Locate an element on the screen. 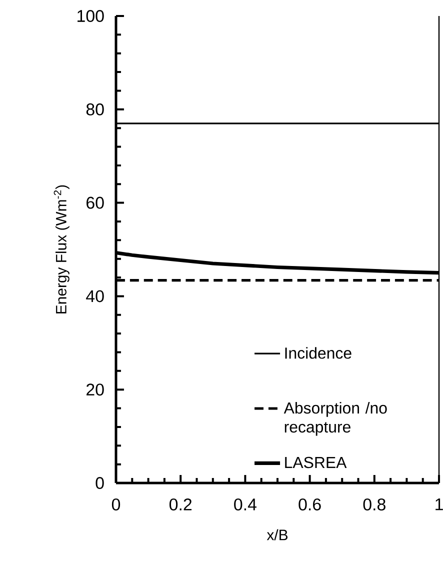  x-tick-label: 0.4 is located at coordinates (245, 504).